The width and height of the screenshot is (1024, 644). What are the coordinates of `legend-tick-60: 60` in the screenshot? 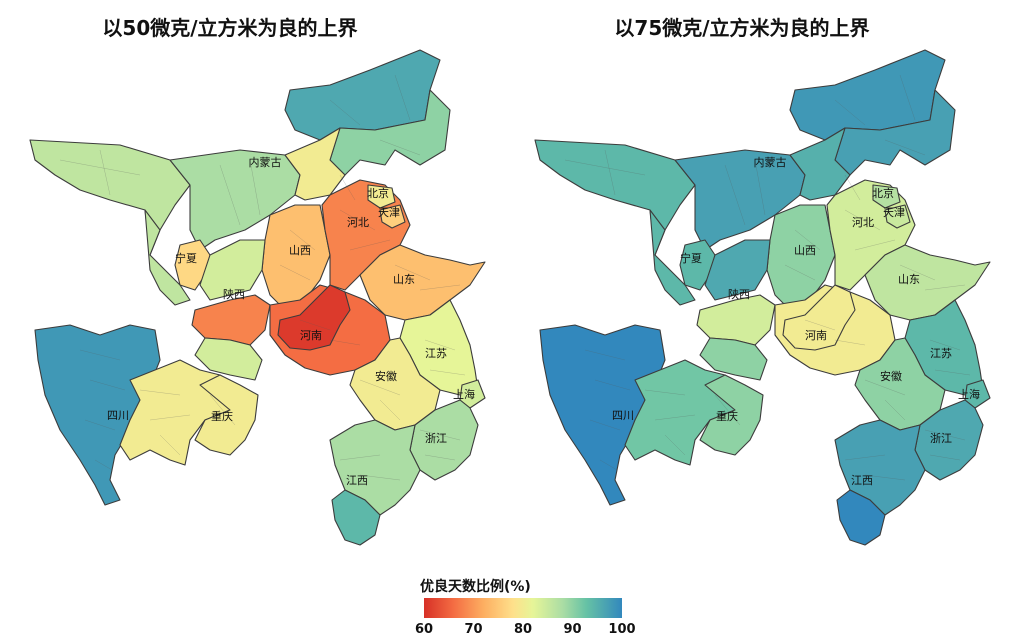 It's located at (424, 629).